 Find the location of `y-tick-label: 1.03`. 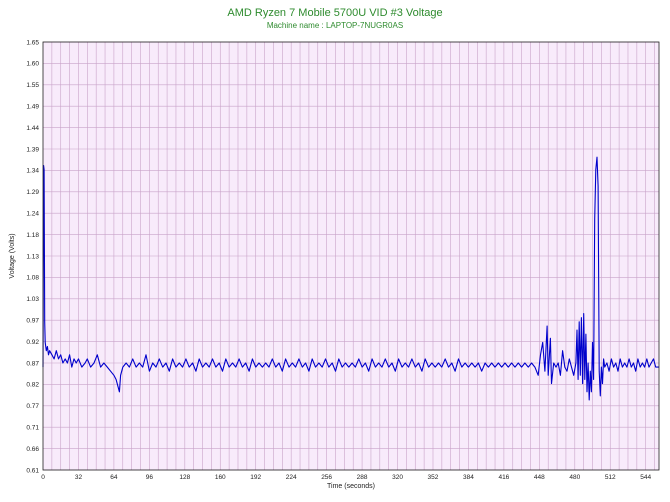

y-tick-label: 1.03 is located at coordinates (32, 299).